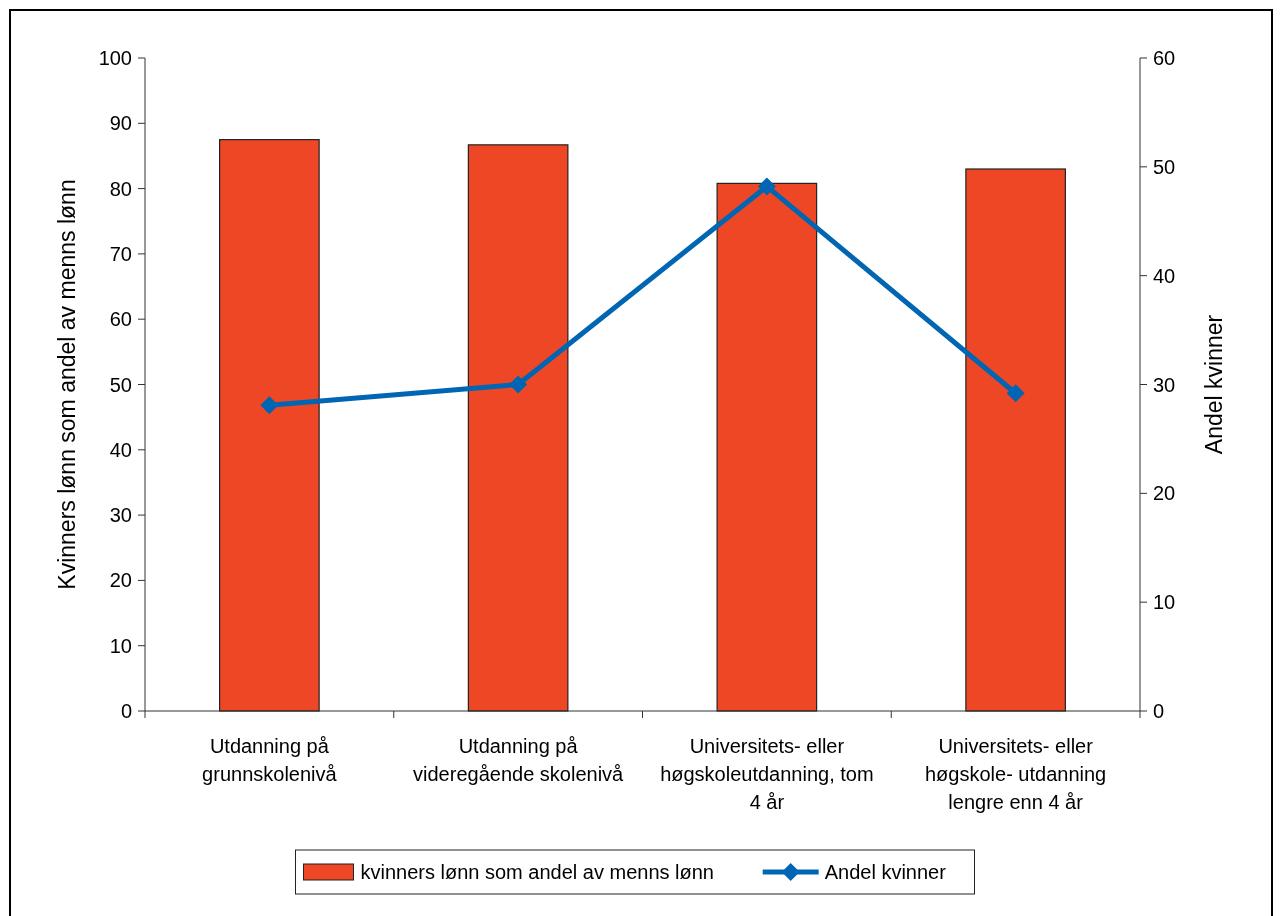  Describe the element at coordinates (67, 384) in the screenshot. I see `y-axis-title: Kvinners lønn som andel av menns lønn` at that location.